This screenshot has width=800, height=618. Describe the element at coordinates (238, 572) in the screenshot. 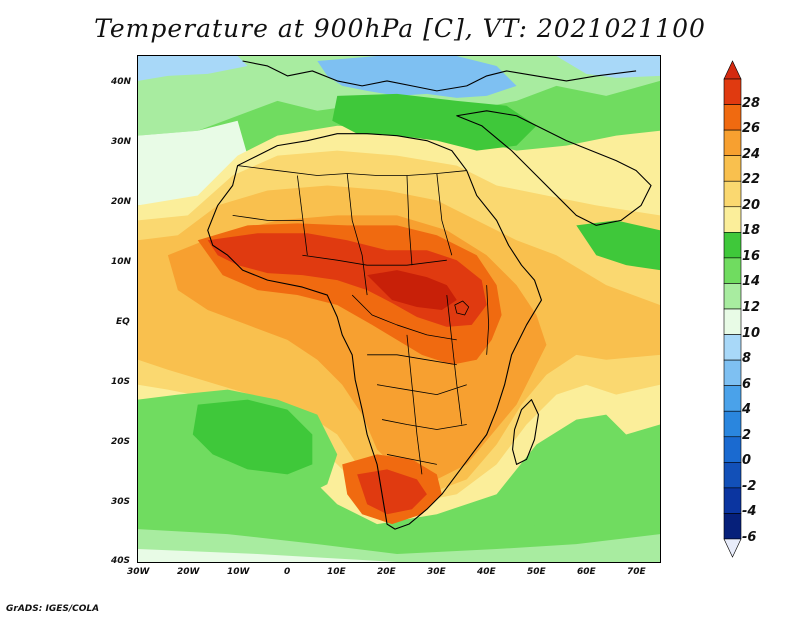

I see `lon-label-10w: 10W` at that location.